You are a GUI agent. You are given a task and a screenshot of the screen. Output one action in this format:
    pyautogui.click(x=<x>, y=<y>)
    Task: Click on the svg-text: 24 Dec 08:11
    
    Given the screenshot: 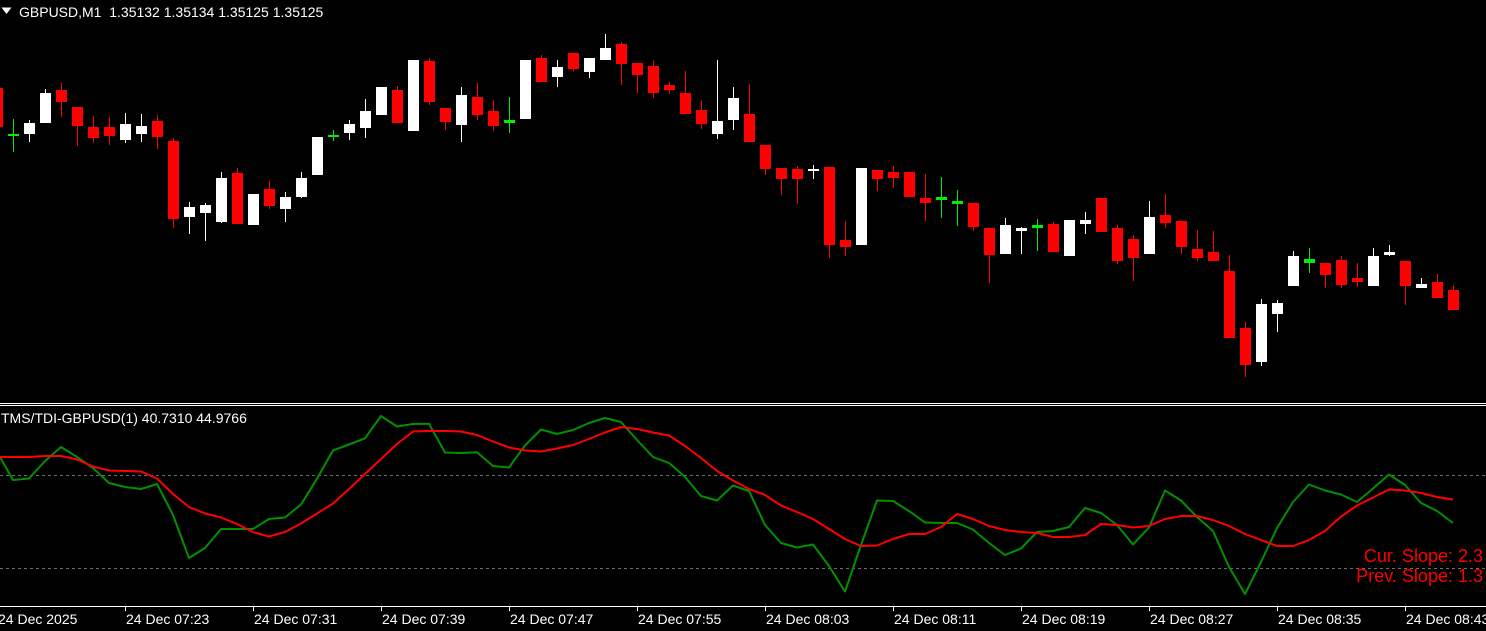 What is the action you would take?
    pyautogui.click(x=935, y=619)
    